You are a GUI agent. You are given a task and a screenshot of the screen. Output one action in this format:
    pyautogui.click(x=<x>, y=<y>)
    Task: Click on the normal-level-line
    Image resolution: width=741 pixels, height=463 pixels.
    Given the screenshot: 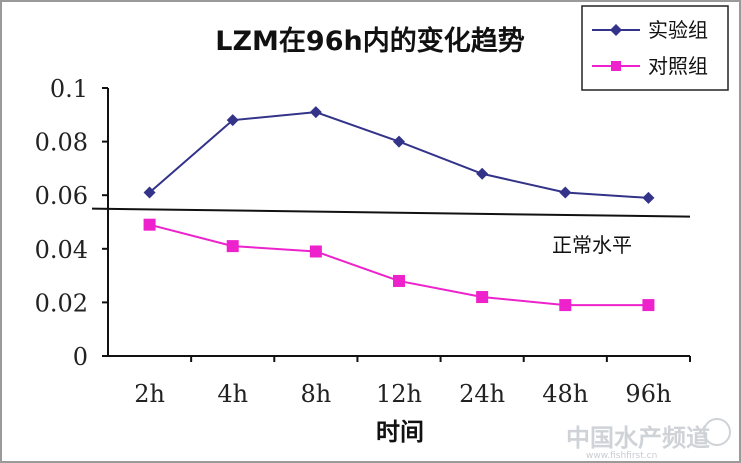 What is the action you would take?
    pyautogui.click(x=391, y=212)
    